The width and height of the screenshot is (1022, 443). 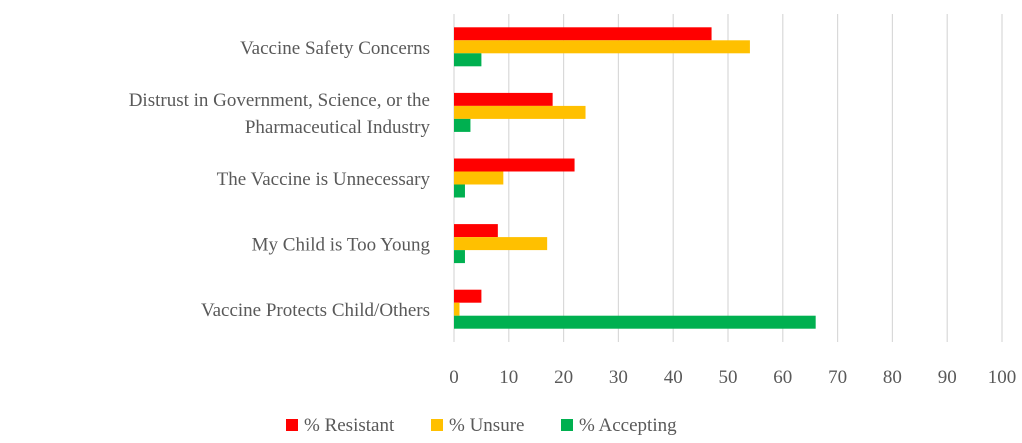 I want to click on legend-label-resistant: % Resistant, so click(x=349, y=425).